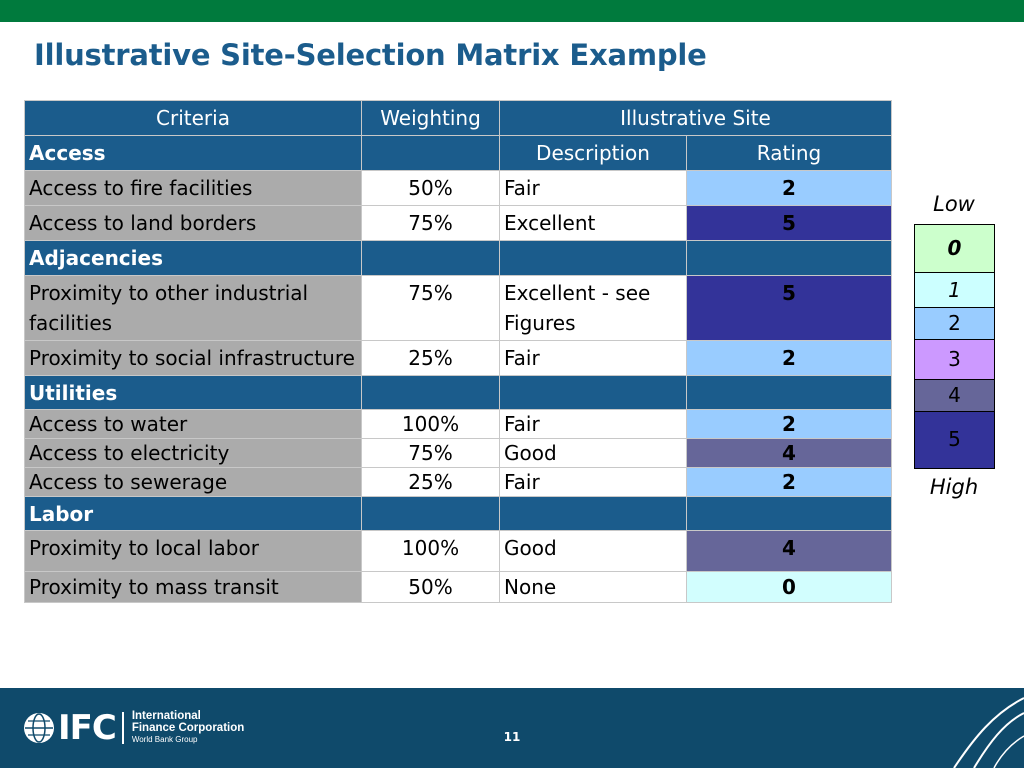  I want to click on group-row-access: Access Description Rating, so click(458, 153).